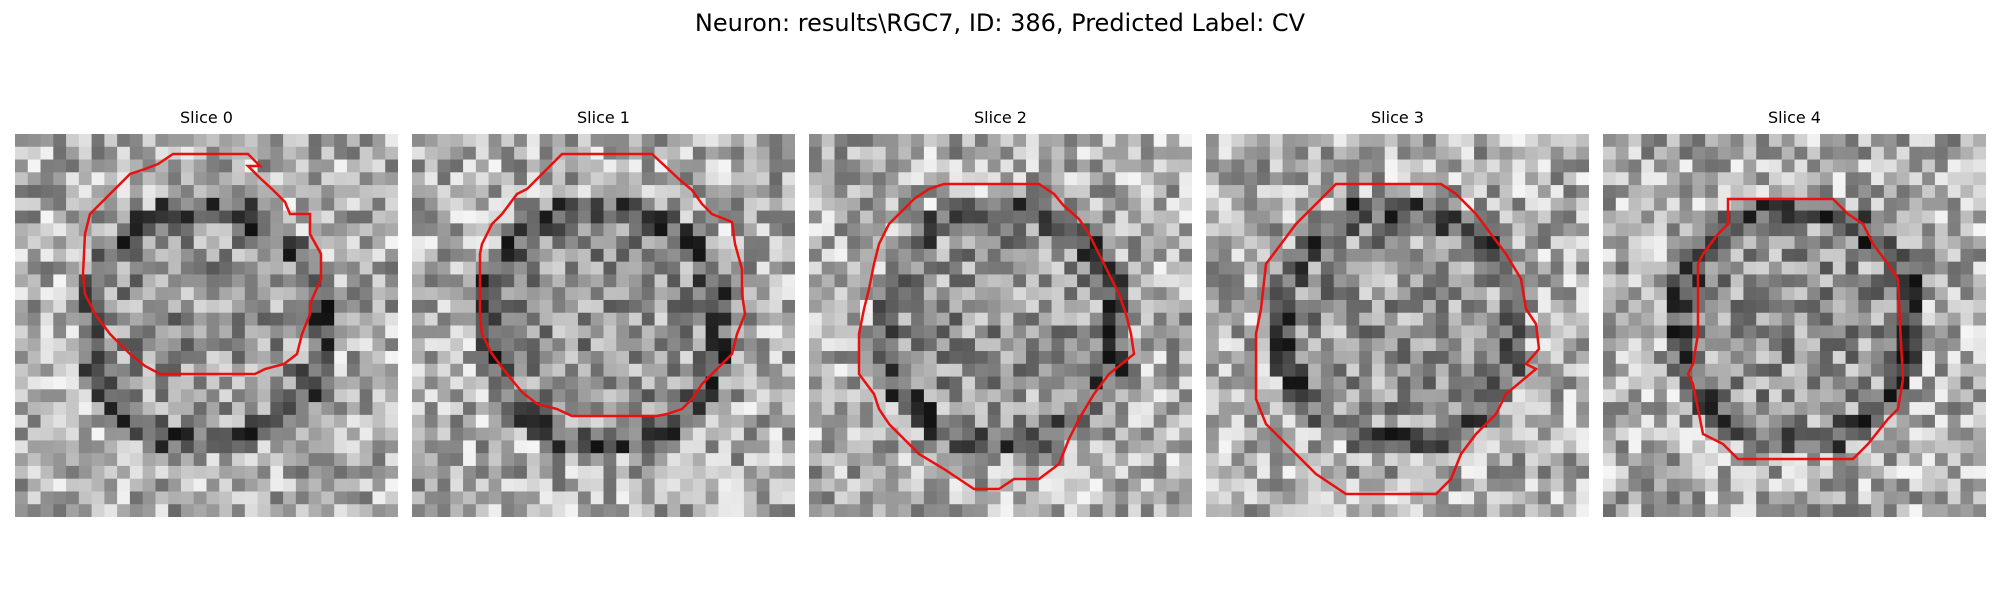 Image resolution: width=2000 pixels, height=600 pixels. What do you see at coordinates (603, 118) in the screenshot?
I see `panel-title: Slice 1` at bounding box center [603, 118].